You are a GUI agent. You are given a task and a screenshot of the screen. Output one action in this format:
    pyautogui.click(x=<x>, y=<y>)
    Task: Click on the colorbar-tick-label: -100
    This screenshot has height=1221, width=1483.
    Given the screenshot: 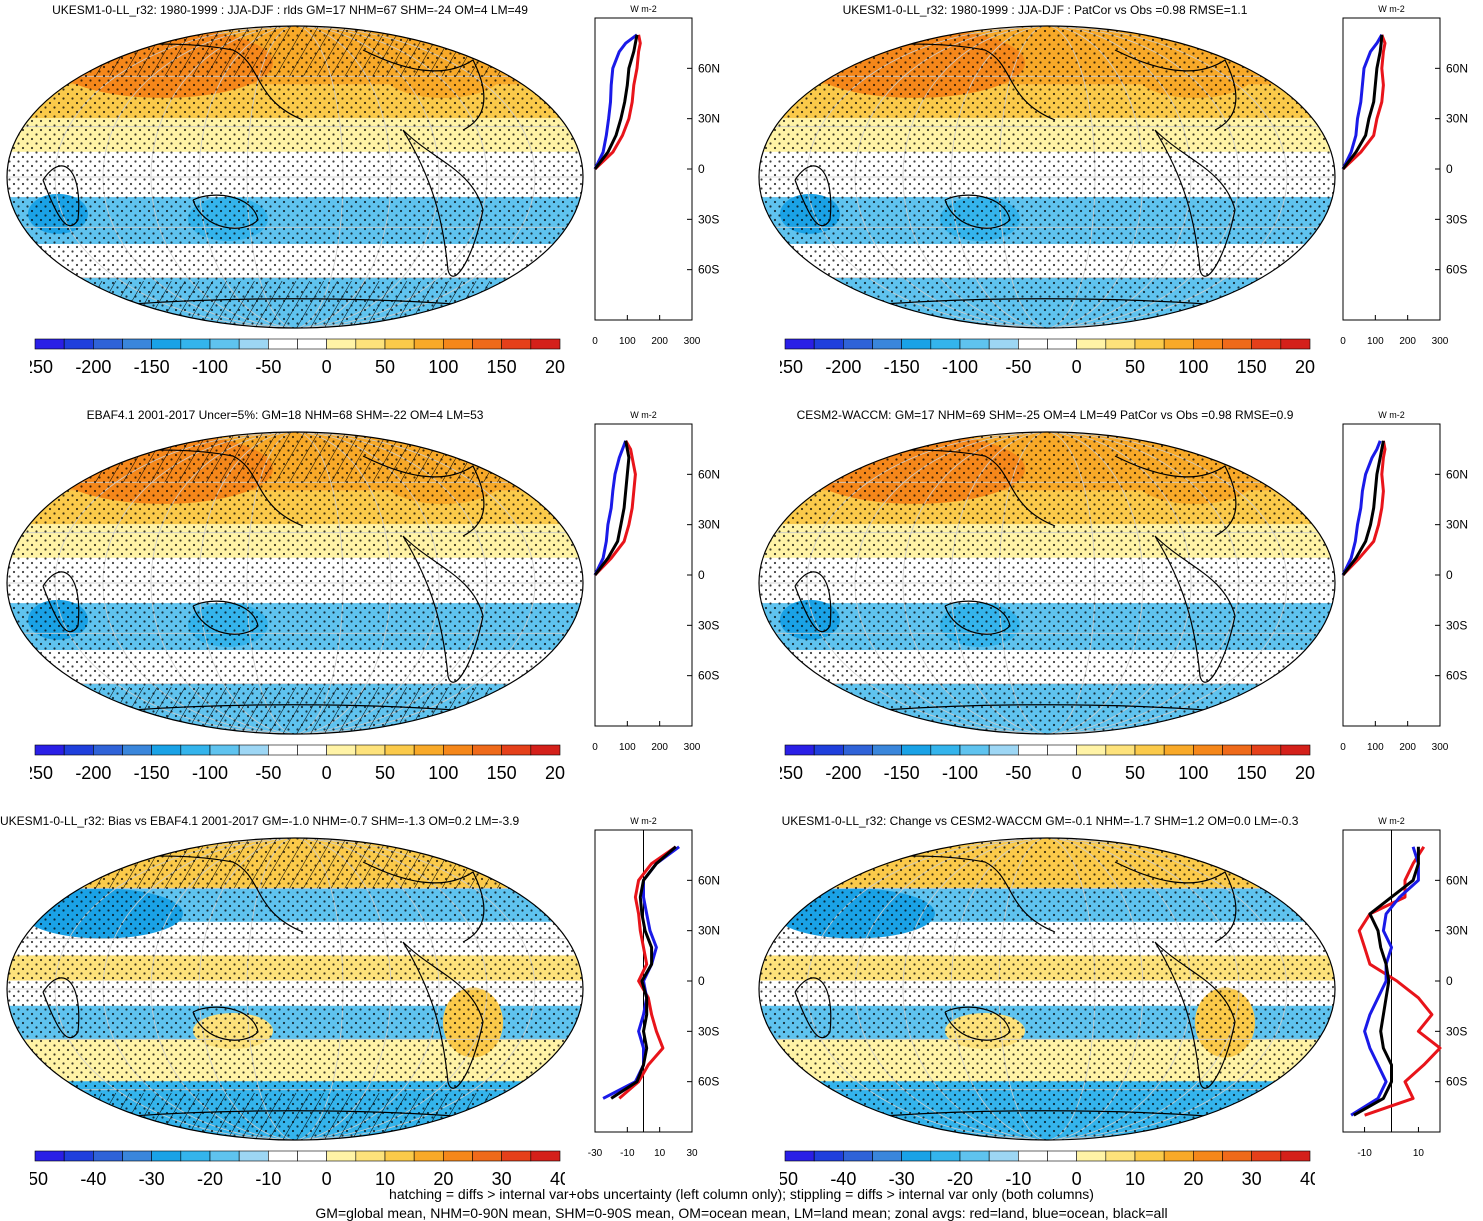 What is the action you would take?
    pyautogui.click(x=210, y=367)
    